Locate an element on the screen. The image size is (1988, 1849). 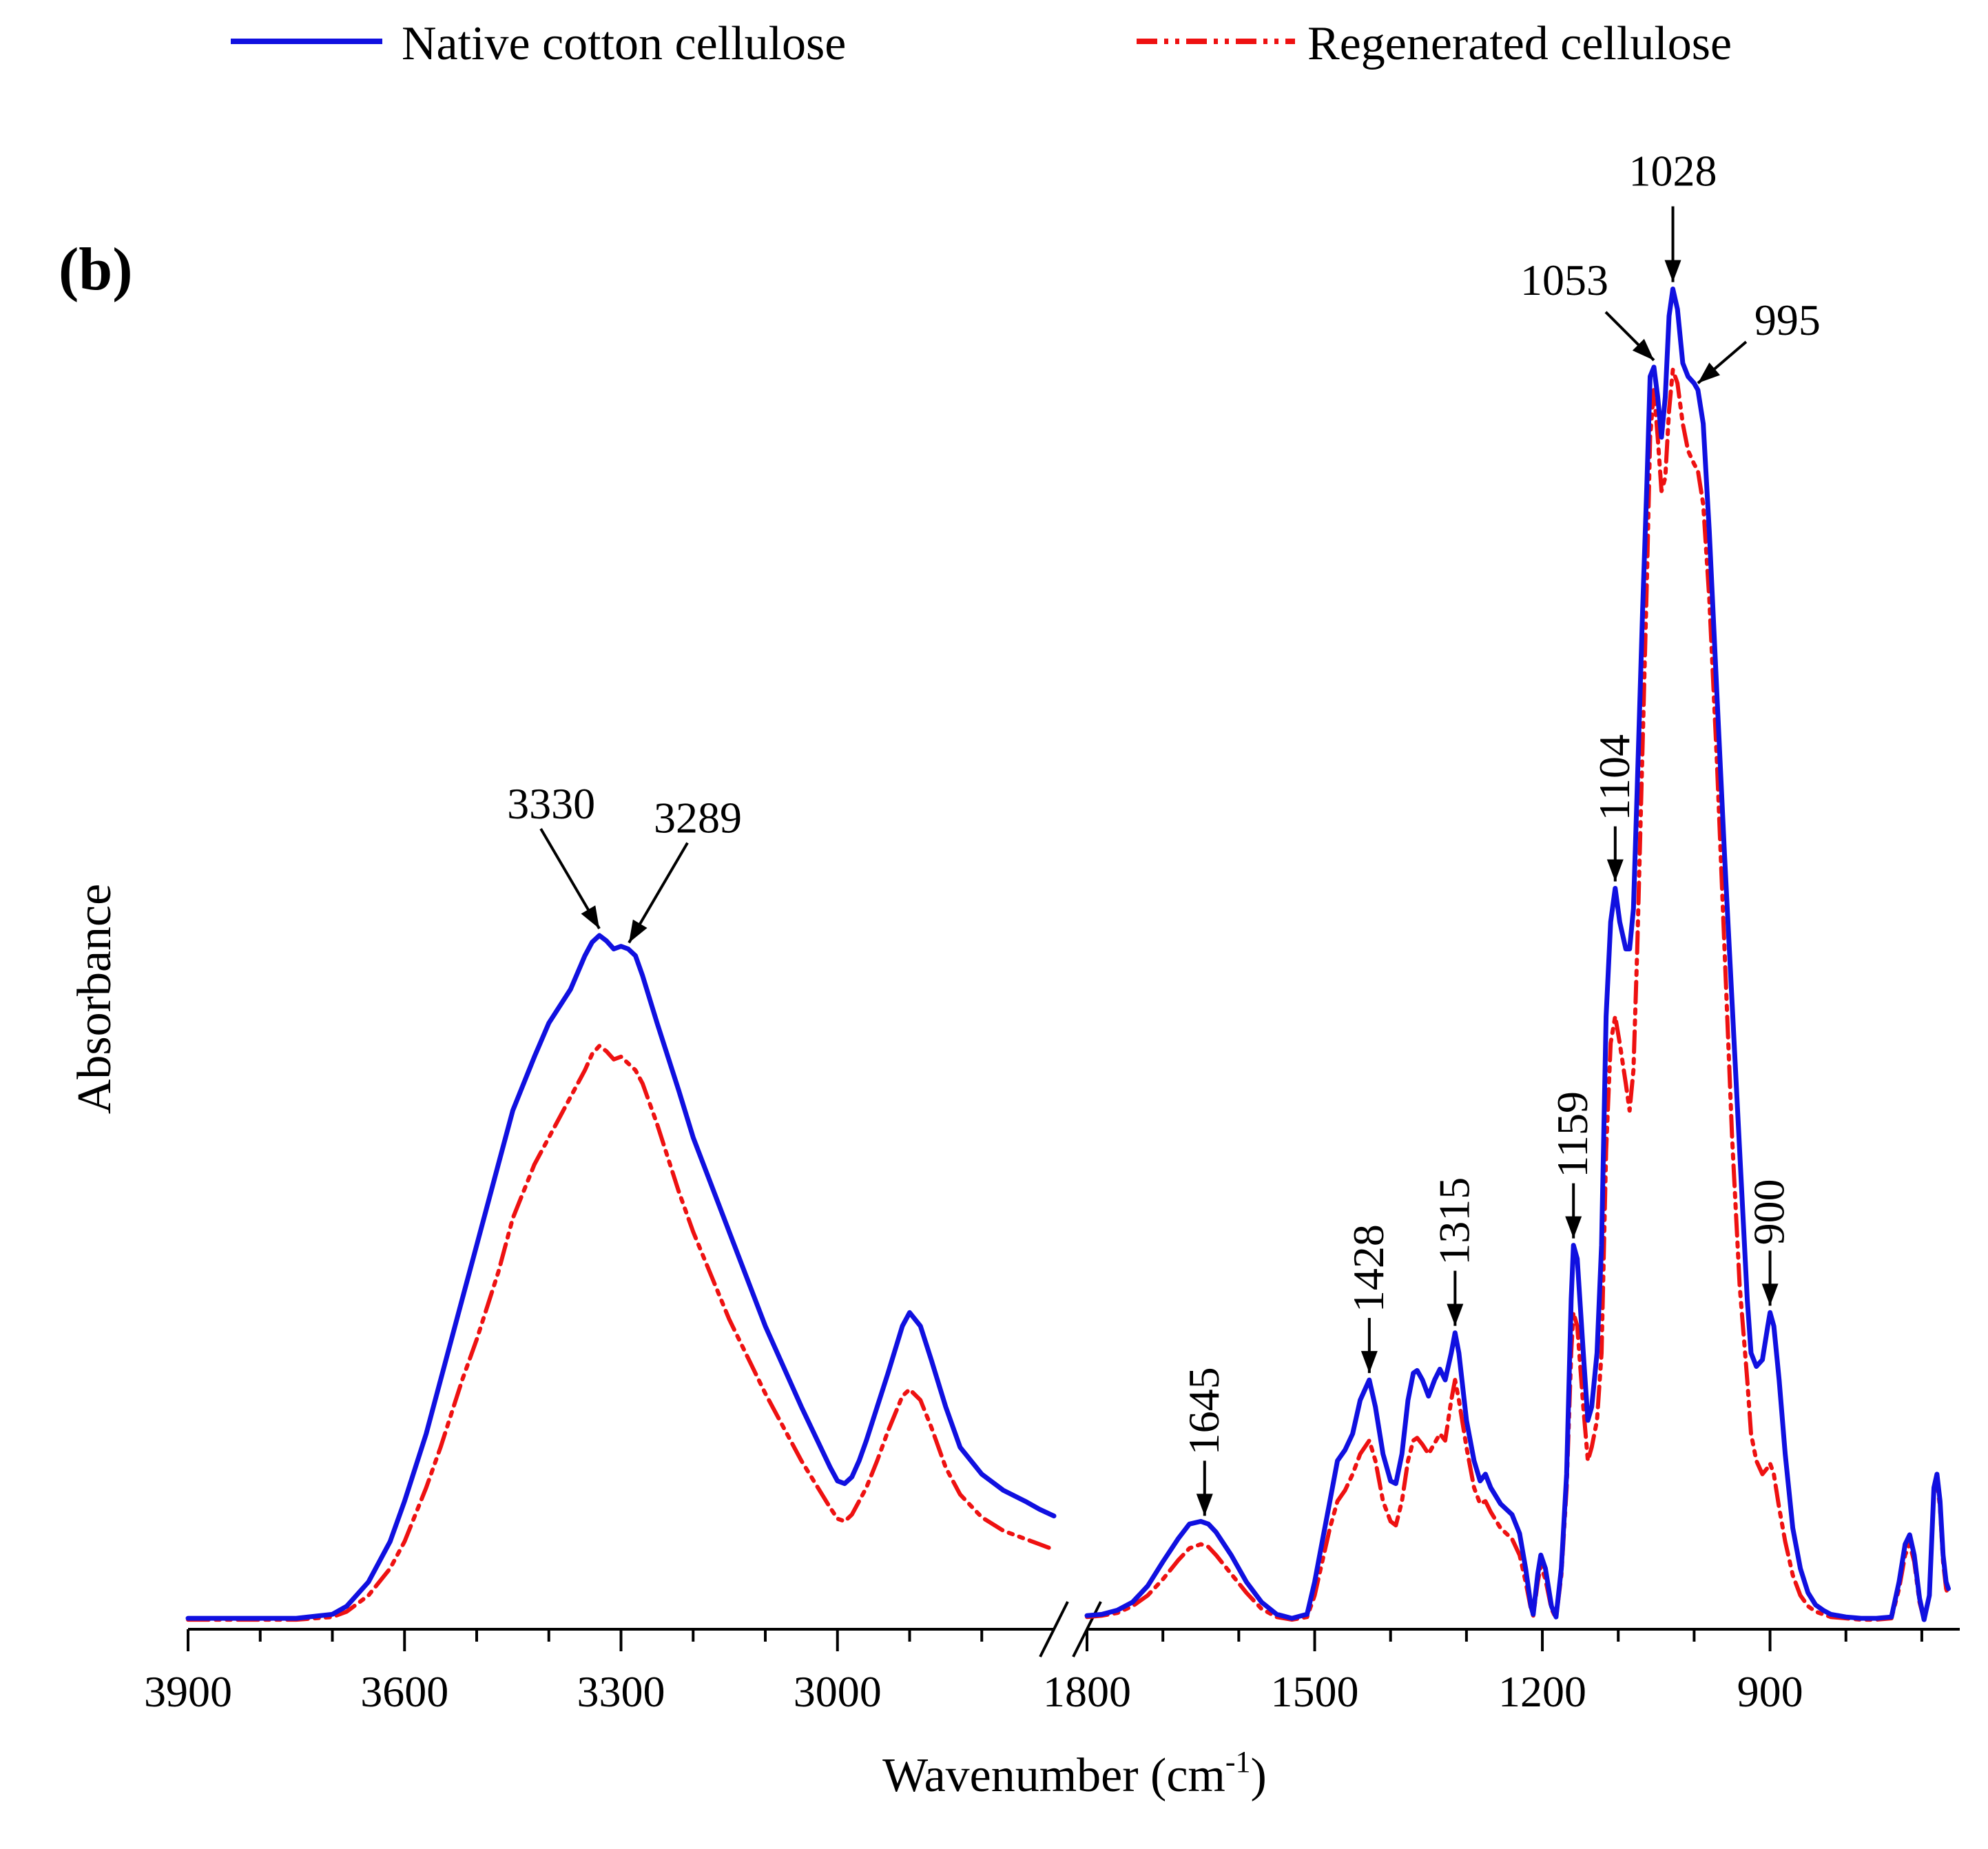
x-tick-label: 3000 is located at coordinates (838, 1691).